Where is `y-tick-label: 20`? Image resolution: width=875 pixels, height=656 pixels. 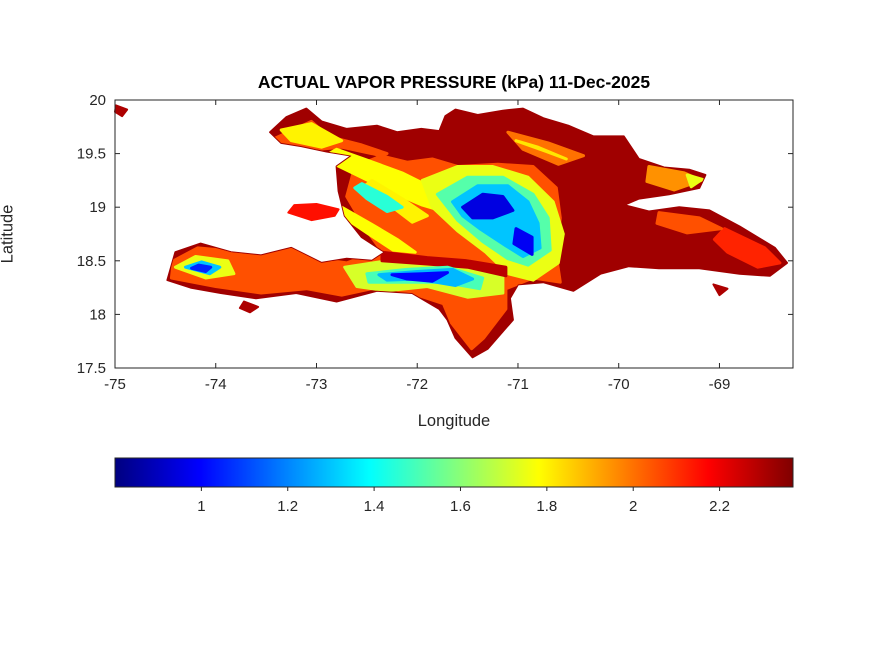 y-tick-label: 20 is located at coordinates (97, 100).